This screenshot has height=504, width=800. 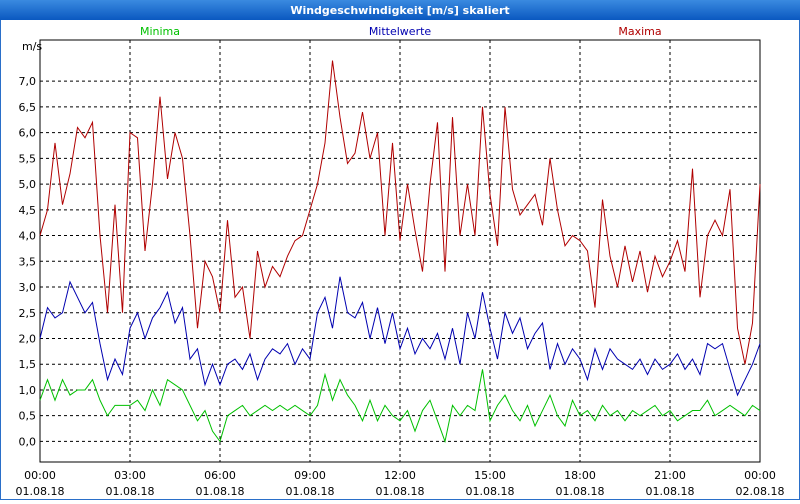 What do you see at coordinates (28, 261) in the screenshot?
I see `y-tick-label: 3,5` at bounding box center [28, 261].